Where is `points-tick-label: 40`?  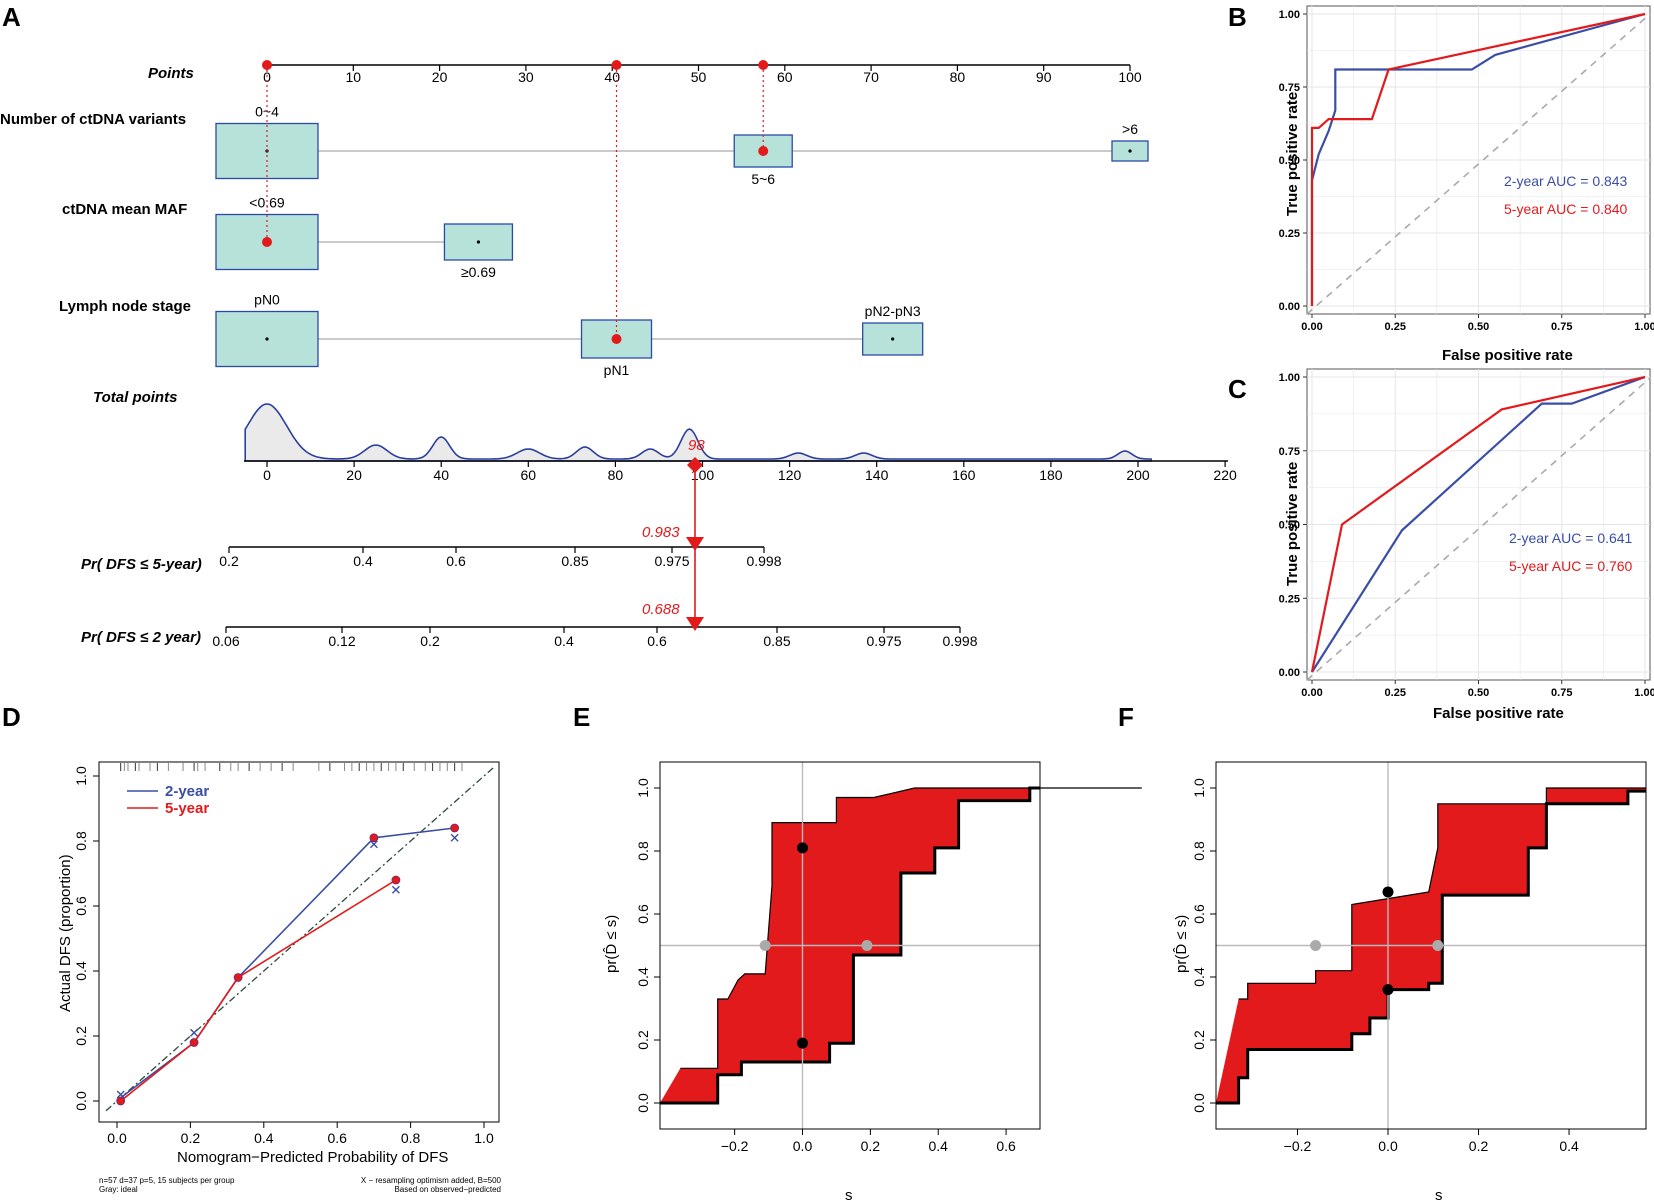 points-tick-label: 40 is located at coordinates (612, 77).